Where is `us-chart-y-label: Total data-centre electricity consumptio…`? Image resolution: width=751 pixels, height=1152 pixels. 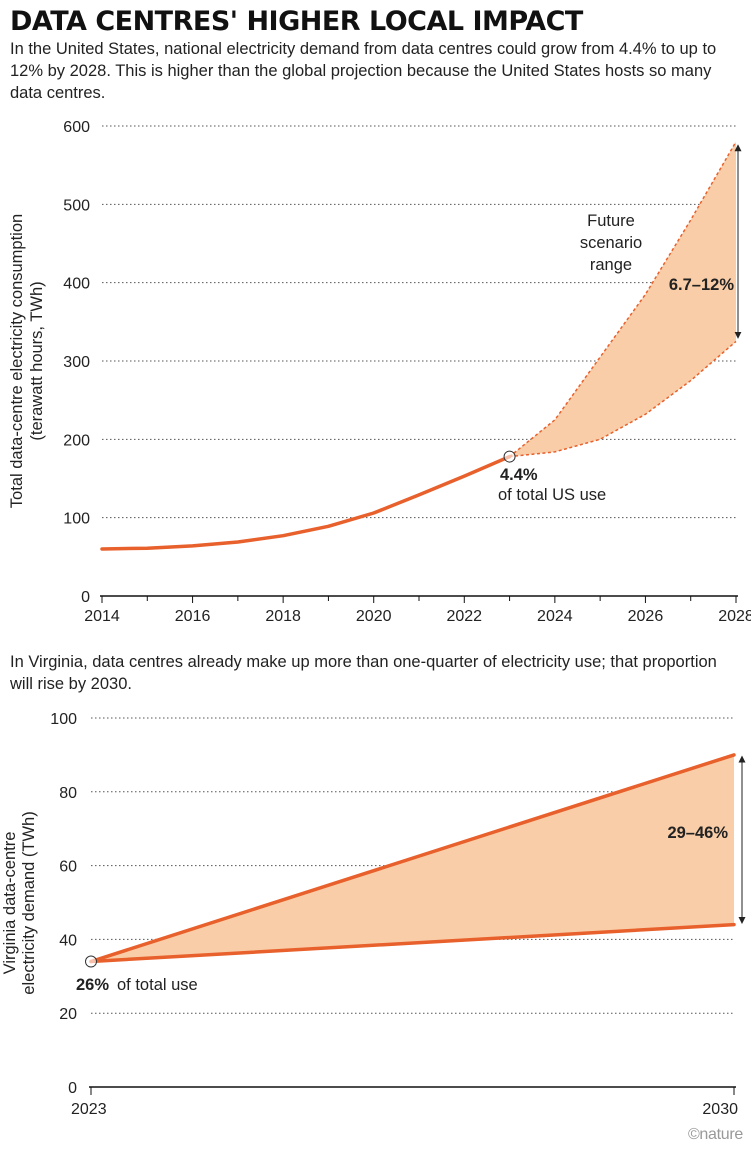
us-chart-y-label: Total data-centre electricity consumptio… is located at coordinates (17, 361).